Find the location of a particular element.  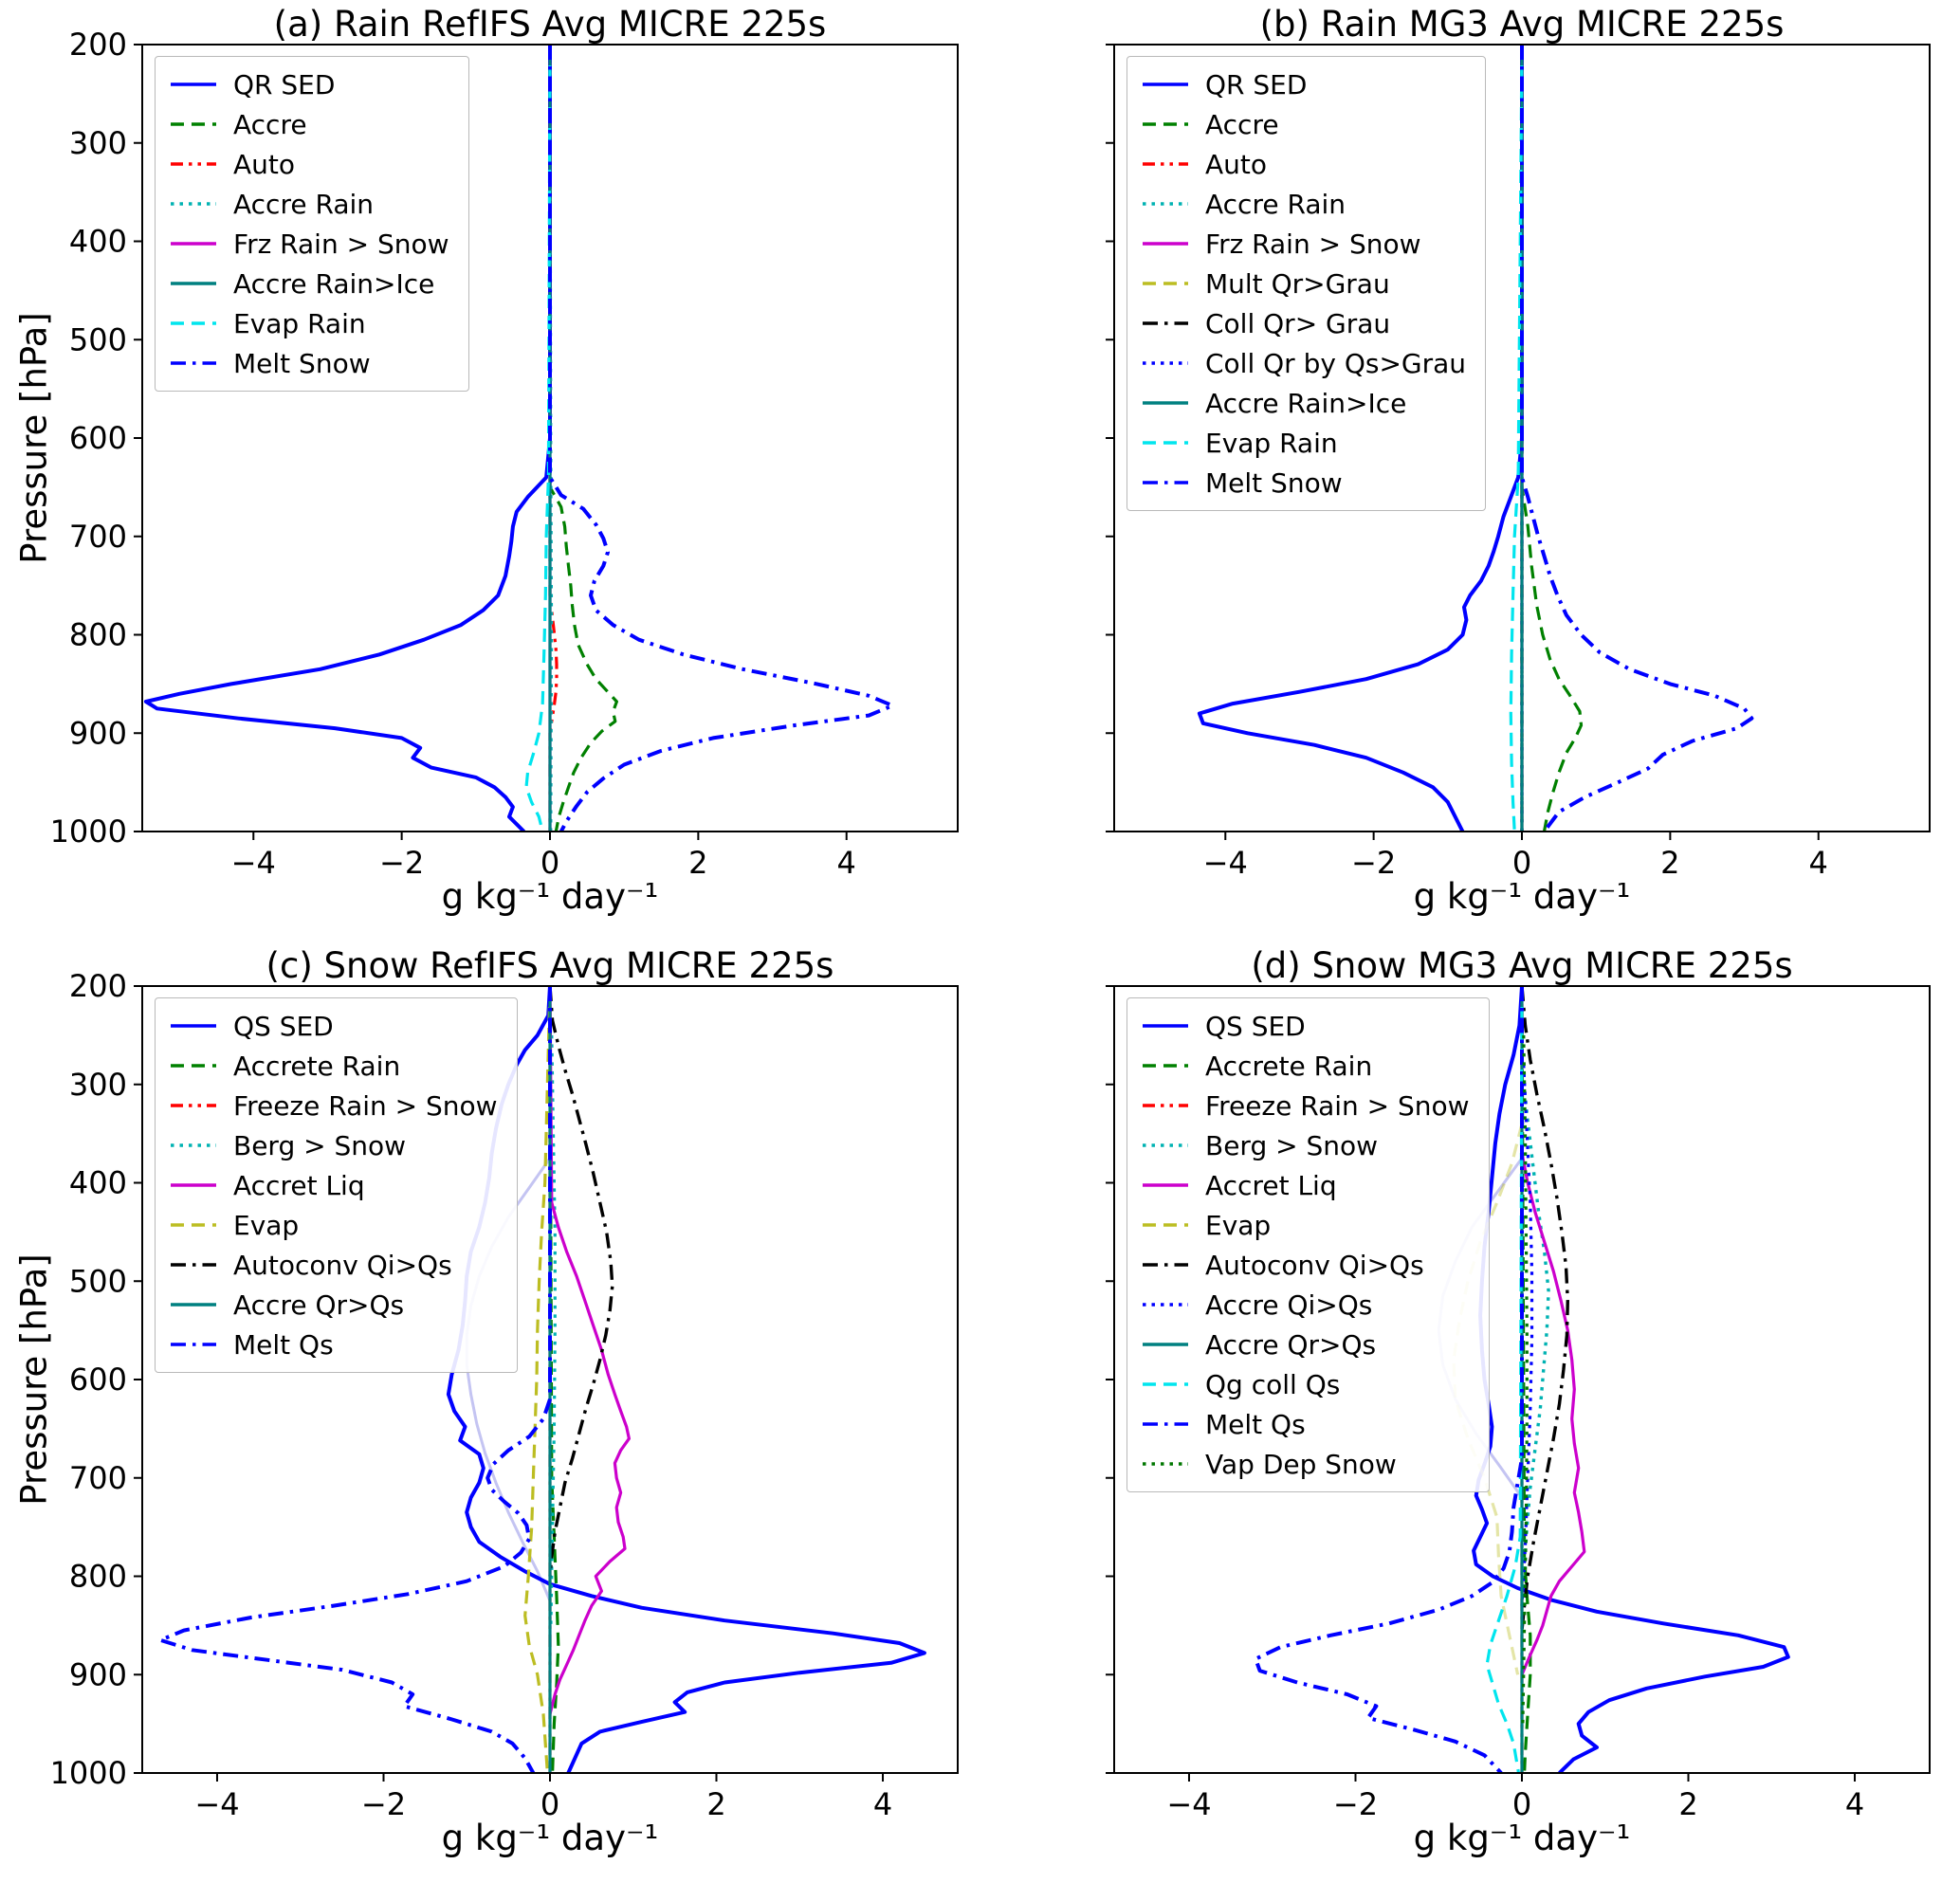

legend-item-frz-rain-snow: Frz Rain > Snow is located at coordinates (309, 244).